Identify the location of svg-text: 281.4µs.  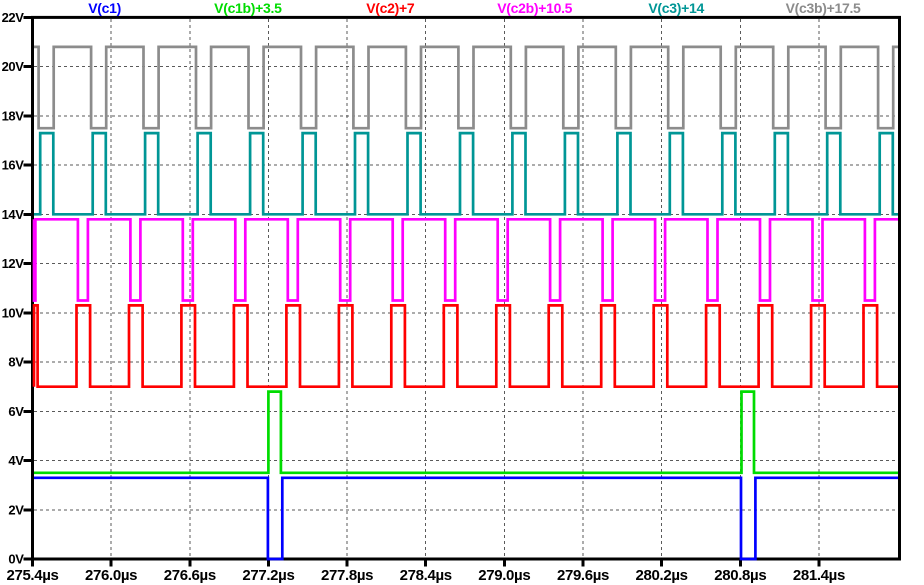
(819, 575).